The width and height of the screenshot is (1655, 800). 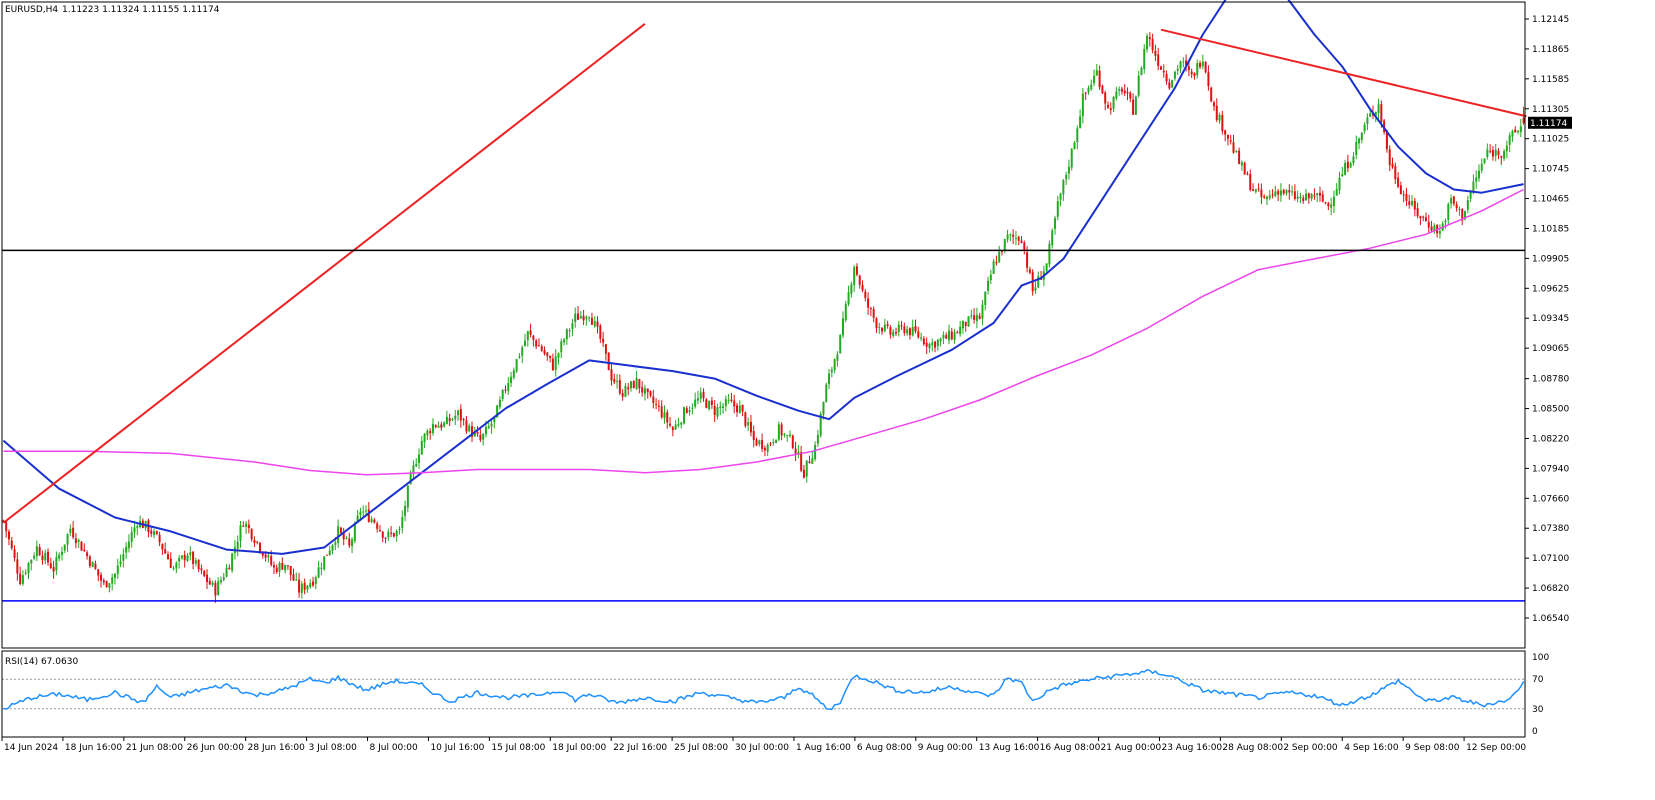 I want to click on time-tick-label: 9 Aug 00:00, so click(x=945, y=748).